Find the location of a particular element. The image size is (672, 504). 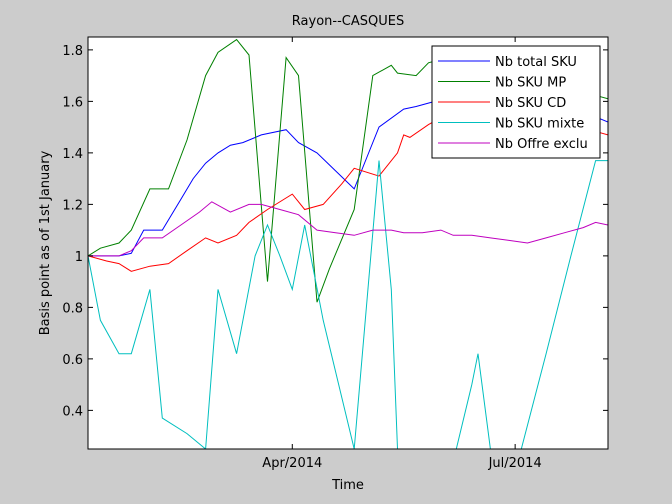

legend-label-4: Nb SKU mixte is located at coordinates (539, 124).